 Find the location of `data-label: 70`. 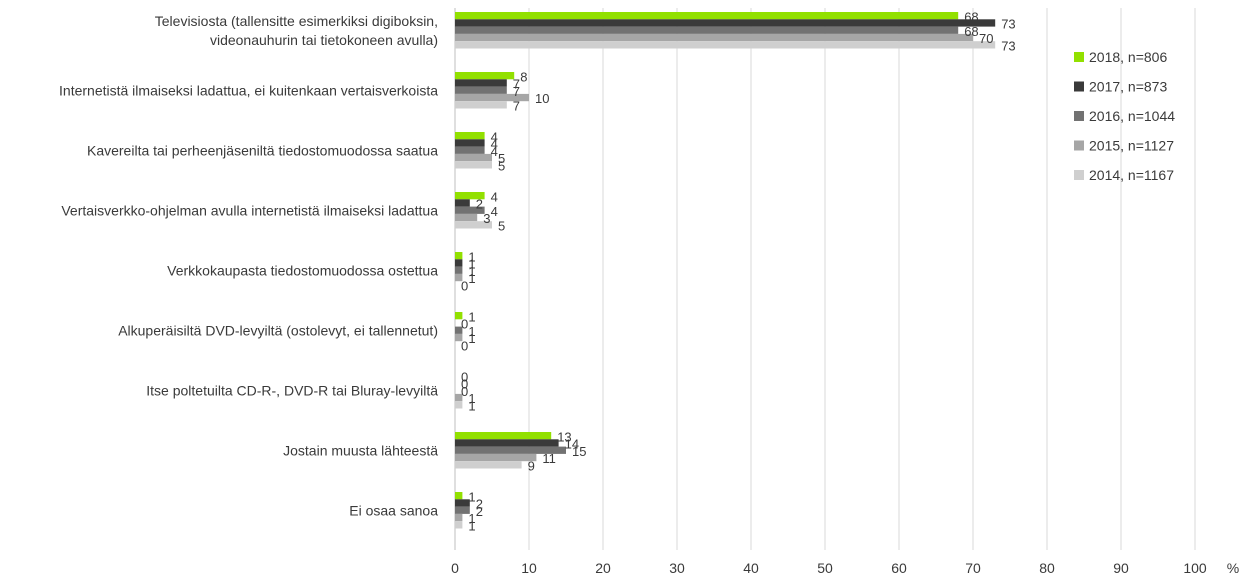

data-label: 70 is located at coordinates (986, 38).